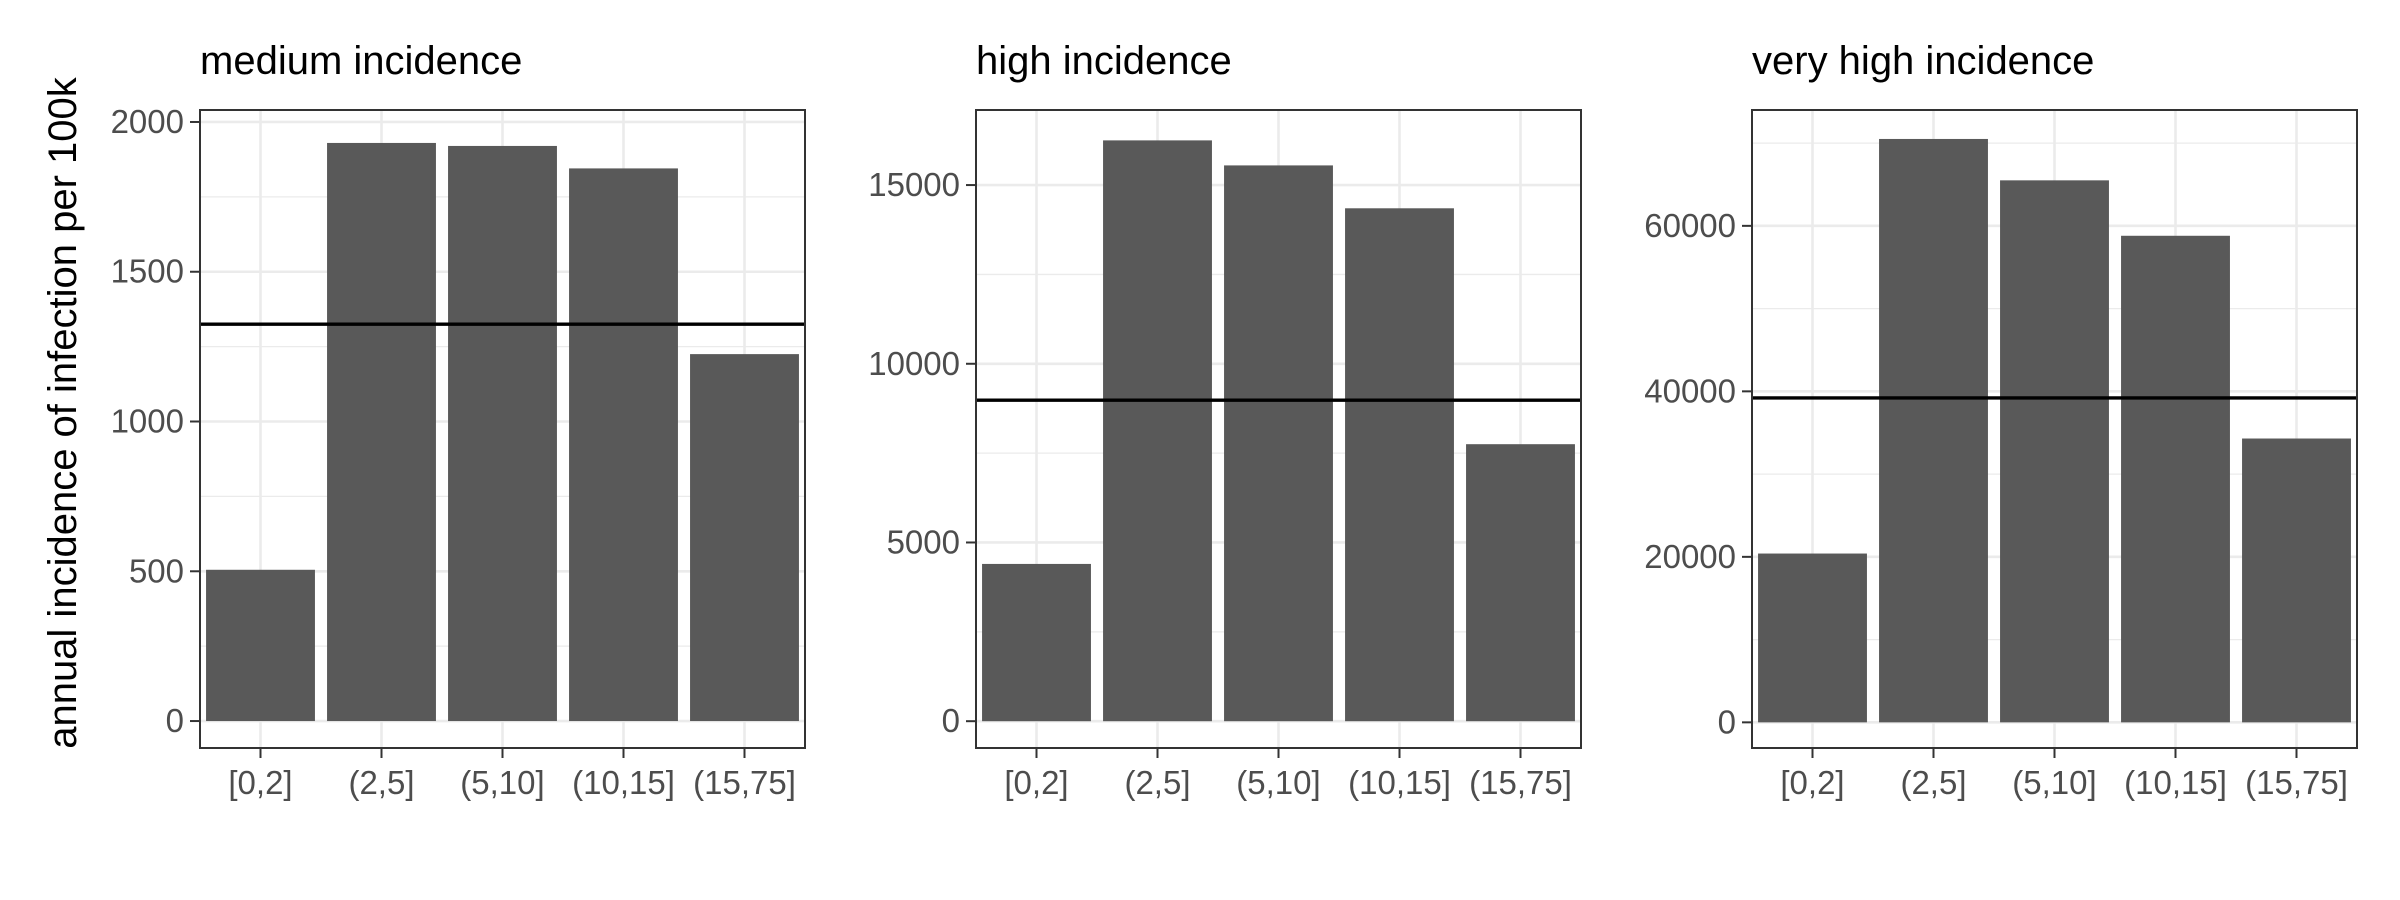 The width and height of the screenshot is (2400, 900). I want to click on y-tick-label: 60000, so click(1690, 225).